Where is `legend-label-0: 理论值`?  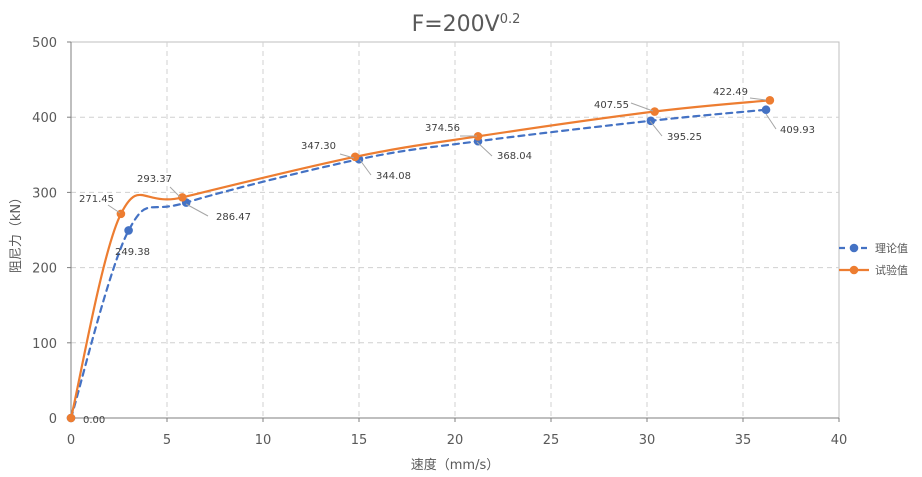
legend-label-0: 理论值 is located at coordinates (891, 248).